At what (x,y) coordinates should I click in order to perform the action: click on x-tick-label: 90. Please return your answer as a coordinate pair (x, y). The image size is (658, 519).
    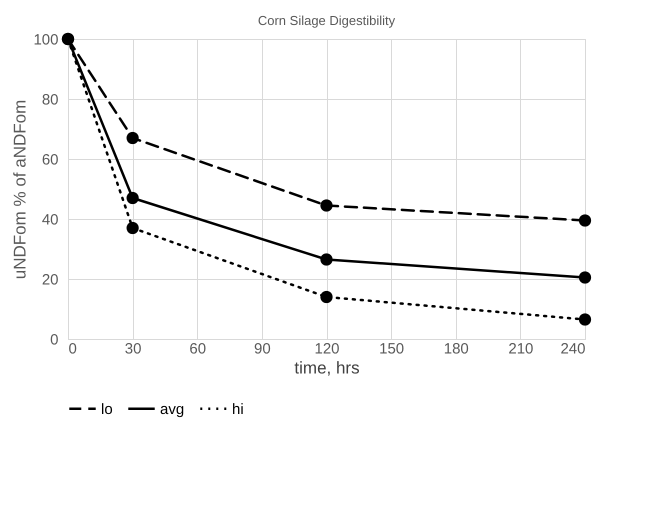
    Looking at the image, I should click on (262, 349).